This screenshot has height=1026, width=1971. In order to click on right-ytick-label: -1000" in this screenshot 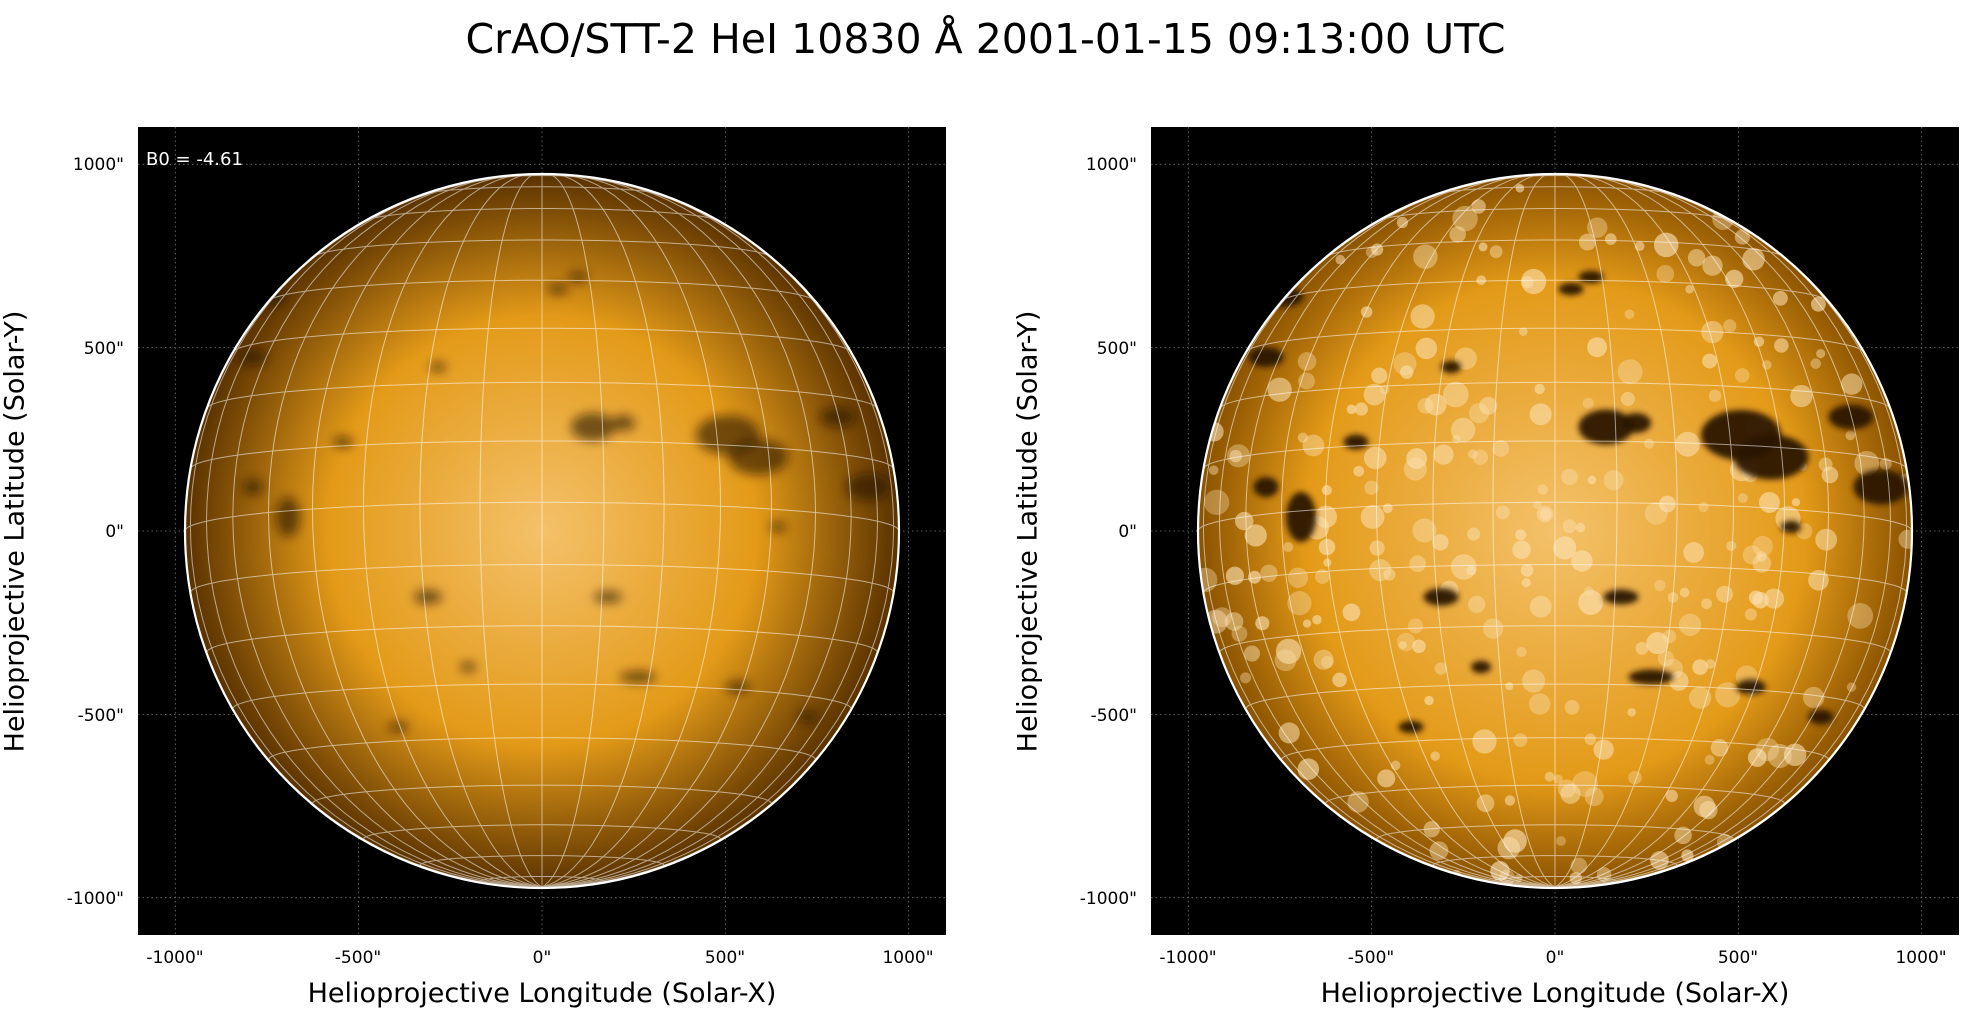, I will do `click(1108, 899)`.